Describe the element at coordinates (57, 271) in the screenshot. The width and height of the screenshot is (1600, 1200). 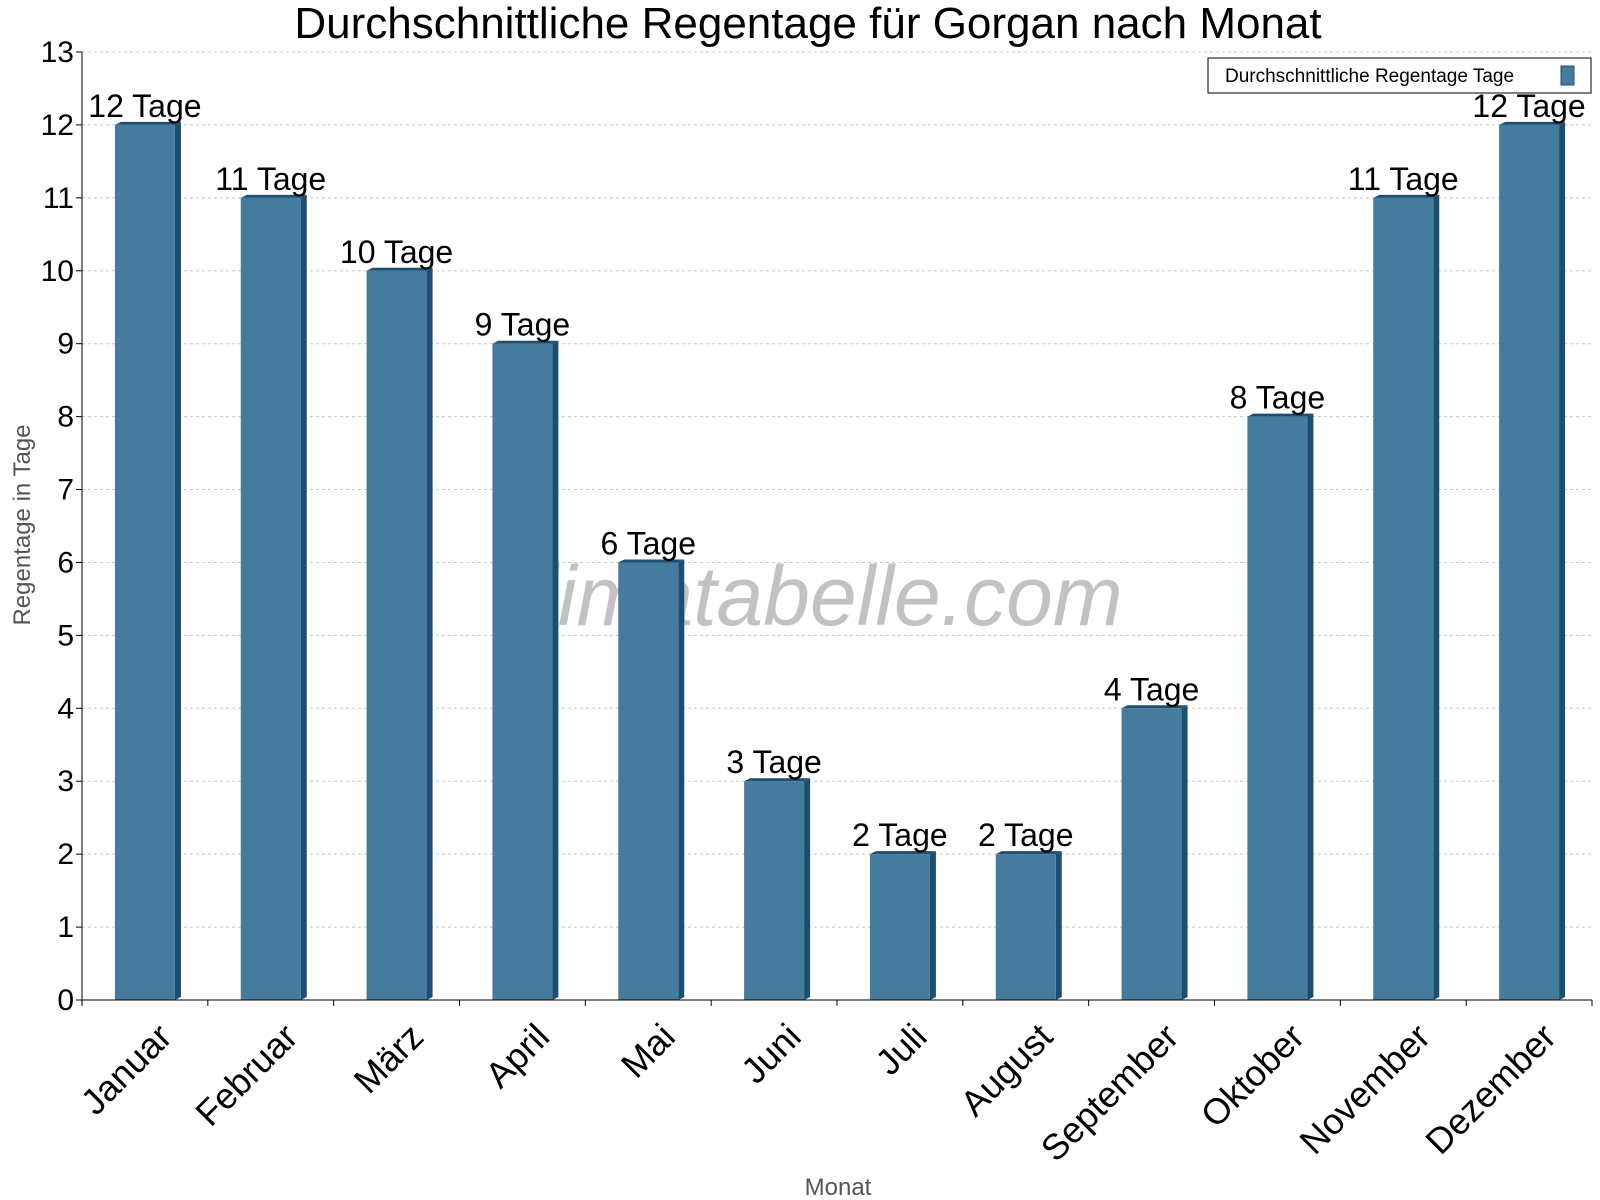
I see `y-tick-label: 10` at that location.